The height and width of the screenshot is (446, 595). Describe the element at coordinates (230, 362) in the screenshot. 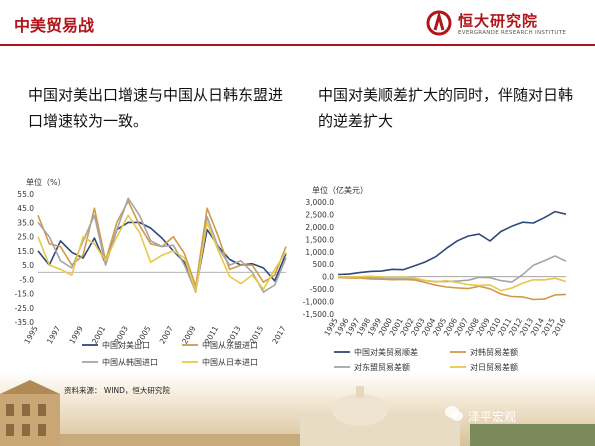

I see `legend-entry: 中国从日本进口` at that location.